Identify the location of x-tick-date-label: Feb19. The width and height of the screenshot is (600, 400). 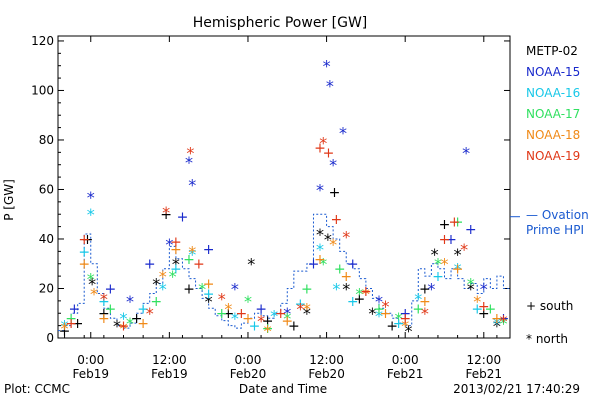
(169, 374).